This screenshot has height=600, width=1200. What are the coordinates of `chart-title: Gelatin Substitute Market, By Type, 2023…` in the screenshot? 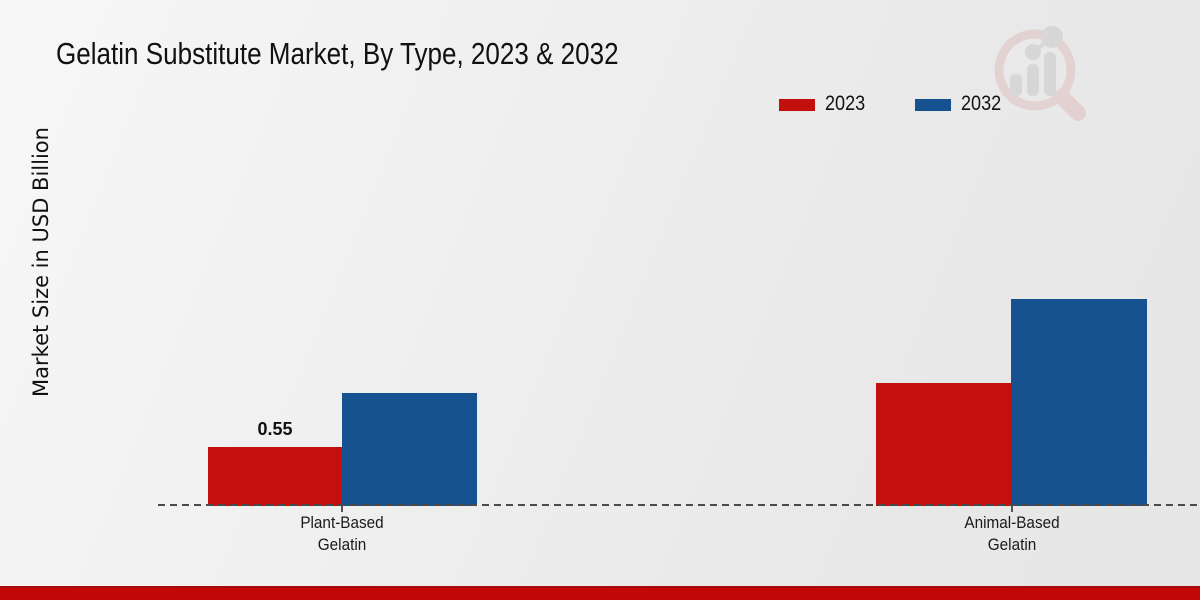 It's located at (337, 53).